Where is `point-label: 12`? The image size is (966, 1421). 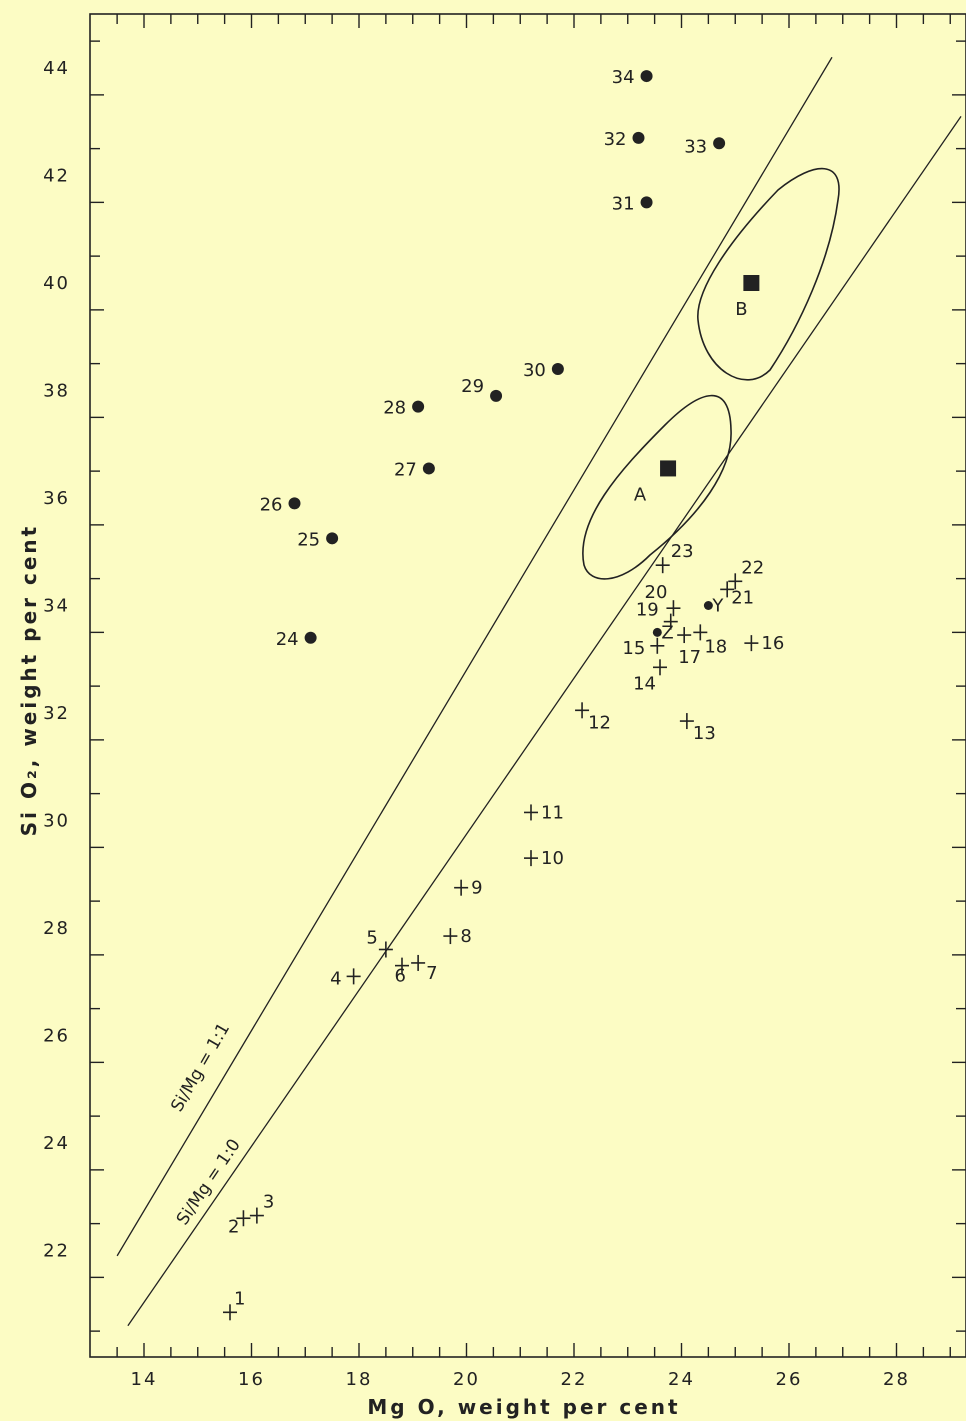 point-label: 12 is located at coordinates (599, 722).